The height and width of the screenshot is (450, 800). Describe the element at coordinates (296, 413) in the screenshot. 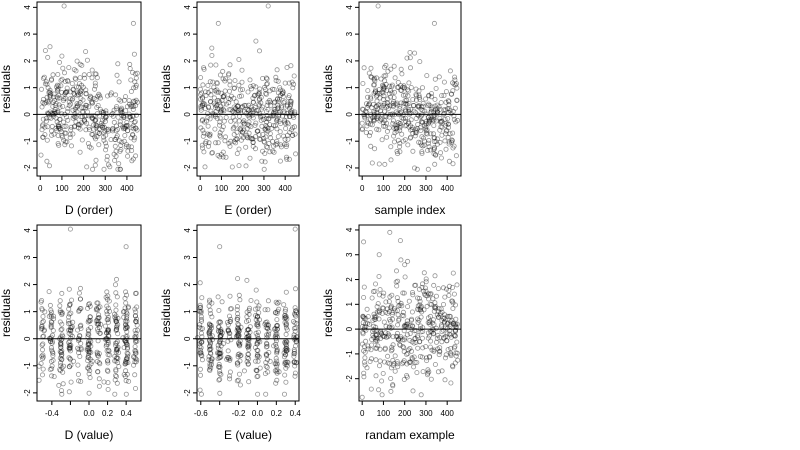

I see `x-tick-label: 0.4` at that location.